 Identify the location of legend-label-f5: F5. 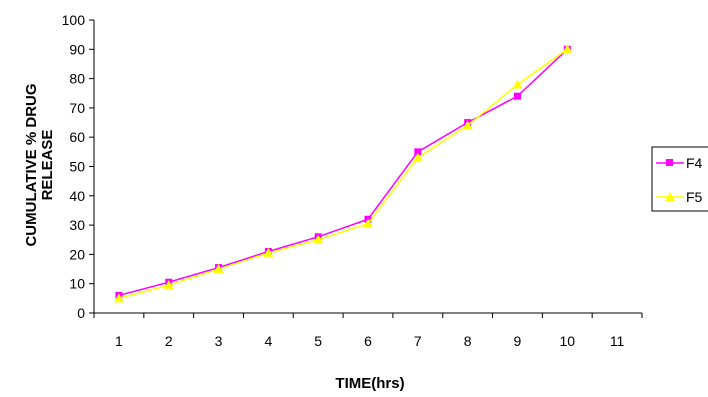
(694, 197).